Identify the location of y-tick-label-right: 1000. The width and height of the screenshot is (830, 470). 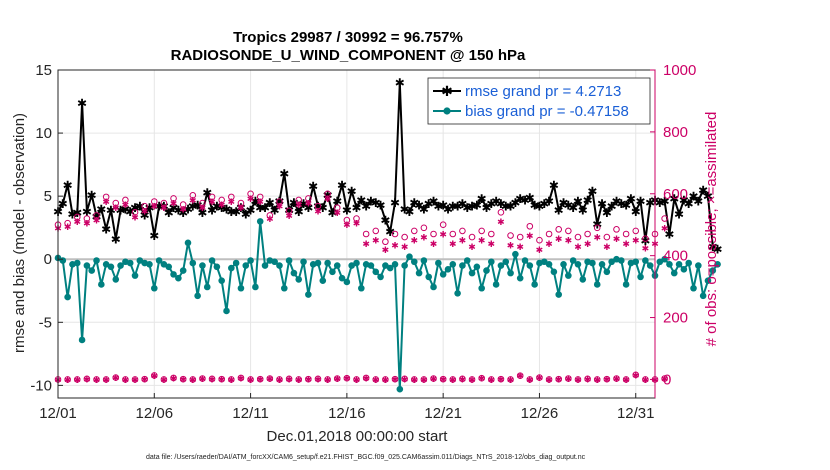
(679, 70).